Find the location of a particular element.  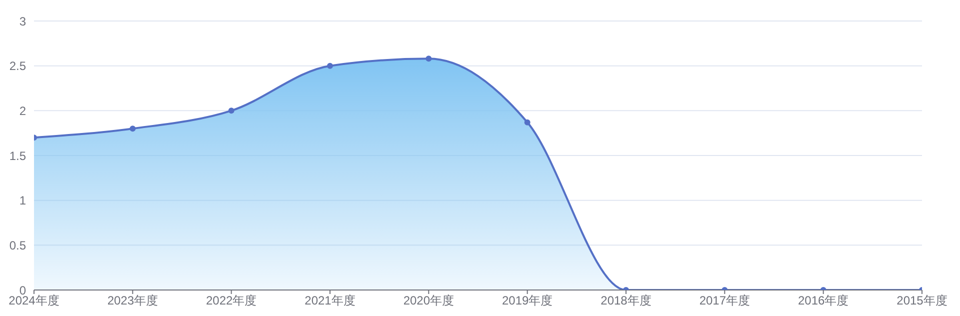

x-tick-label: 2022年度 is located at coordinates (231, 301).